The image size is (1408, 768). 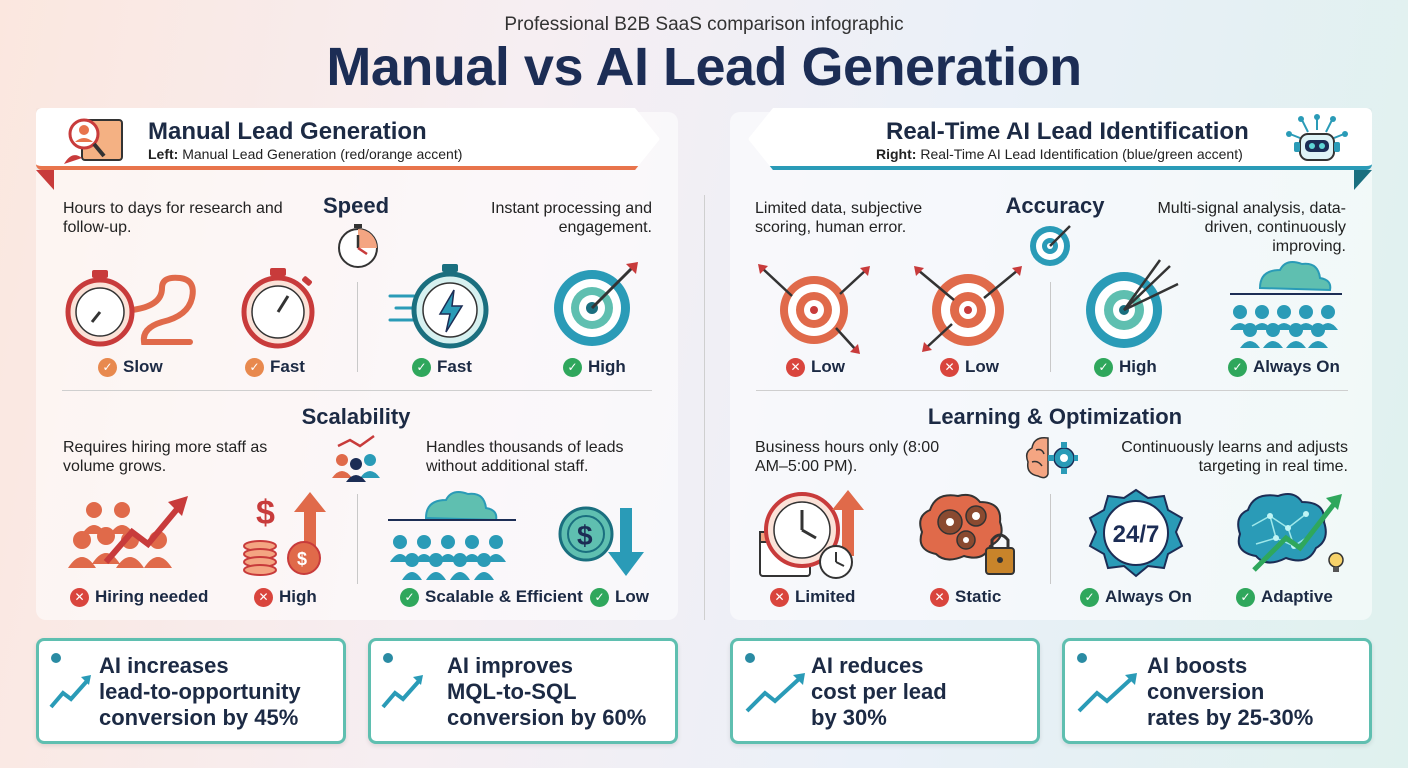 What do you see at coordinates (879, 691) in the screenshot?
I see `stat-text: AI reduces cost per lead by 30%` at bounding box center [879, 691].